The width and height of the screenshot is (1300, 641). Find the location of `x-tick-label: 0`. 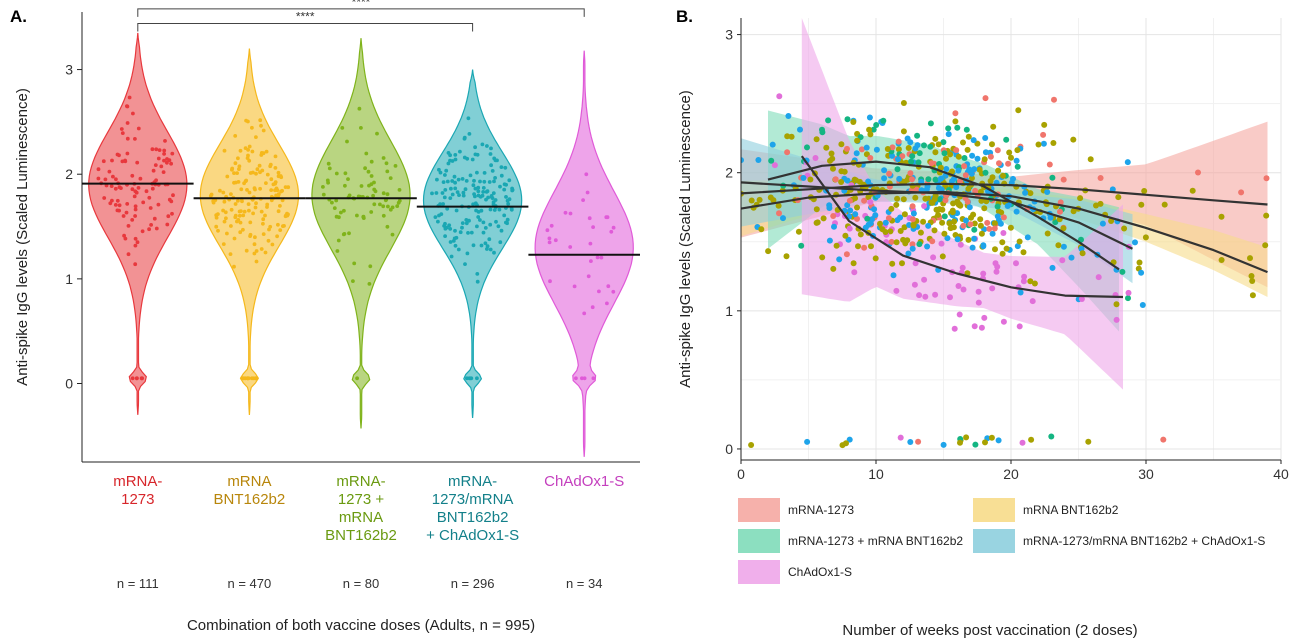

x-tick-label: 0 is located at coordinates (741, 474).